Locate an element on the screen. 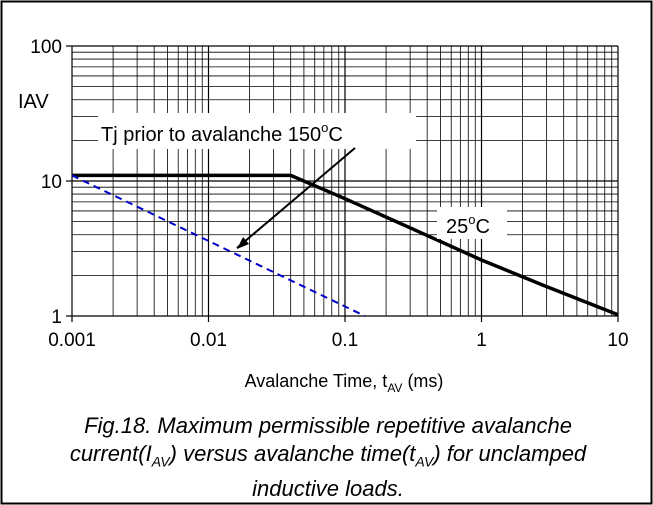  y-tick-label: 10 is located at coordinates (51, 182).